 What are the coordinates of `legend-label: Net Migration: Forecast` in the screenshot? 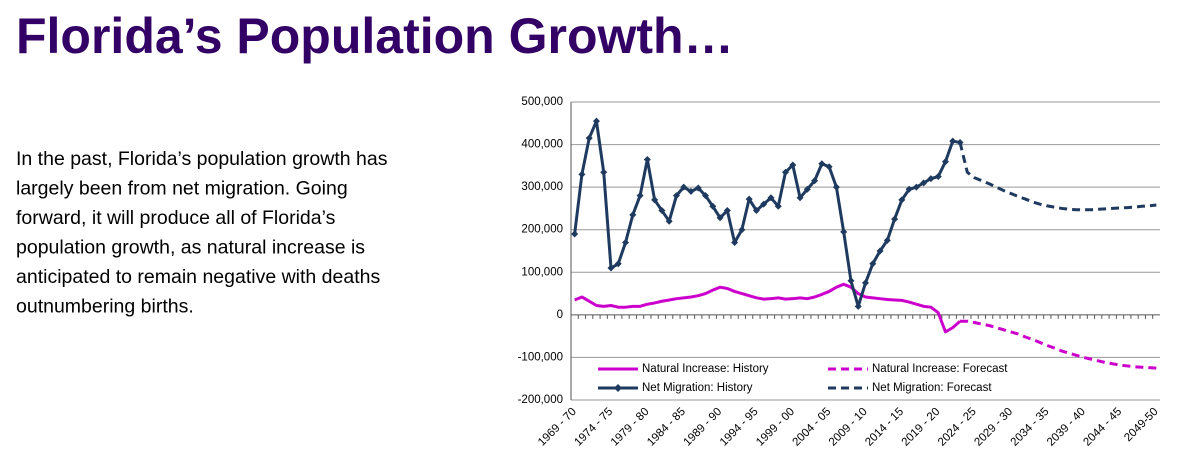 It's located at (932, 388).